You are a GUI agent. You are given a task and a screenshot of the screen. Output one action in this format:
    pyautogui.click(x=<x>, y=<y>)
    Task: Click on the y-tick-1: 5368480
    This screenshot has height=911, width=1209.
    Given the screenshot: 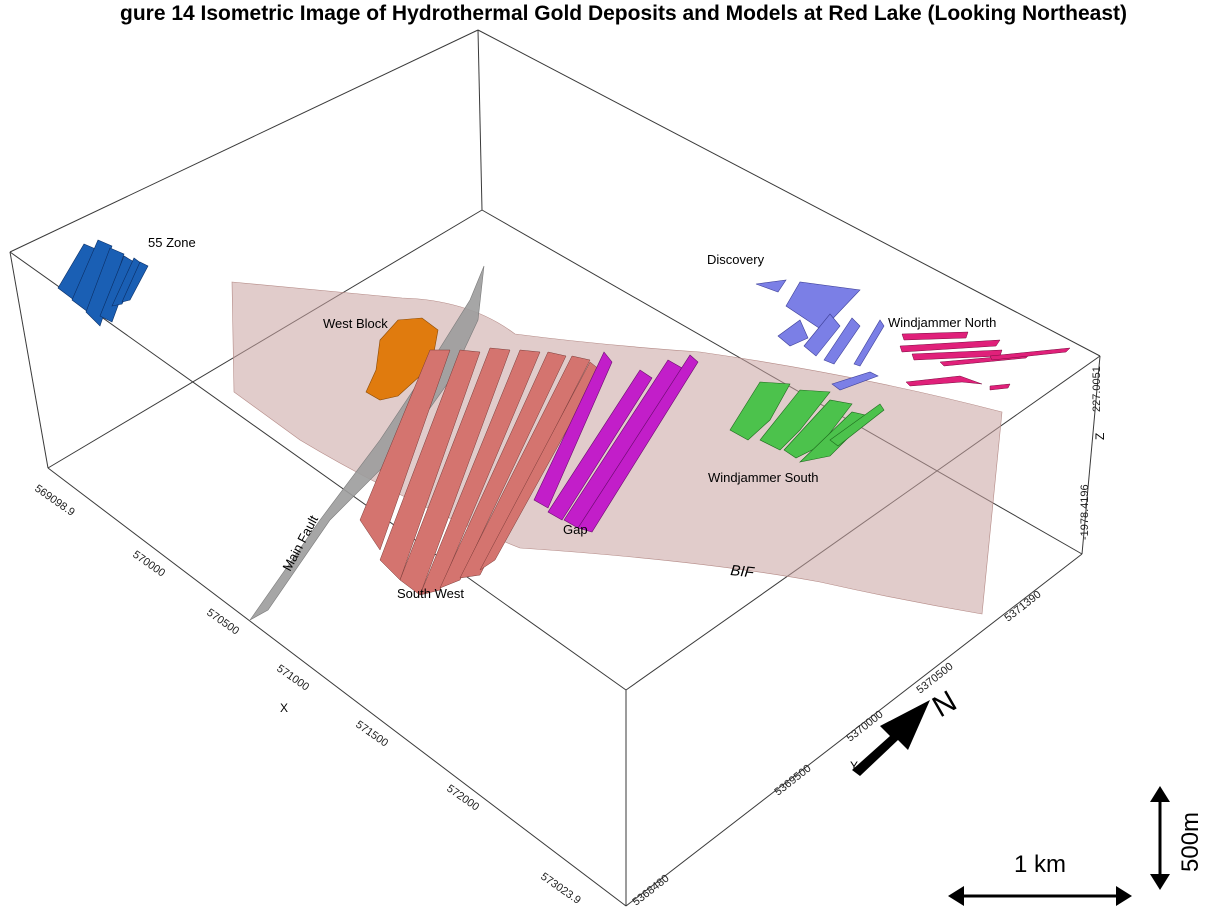 What is the action you would take?
    pyautogui.click(x=650, y=891)
    